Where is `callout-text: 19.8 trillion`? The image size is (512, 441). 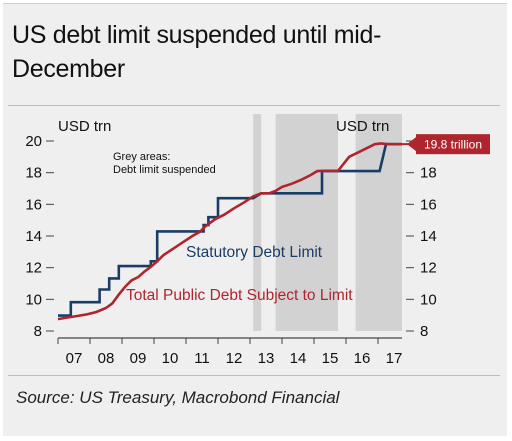 callout-text: 19.8 trillion is located at coordinates (453, 145).